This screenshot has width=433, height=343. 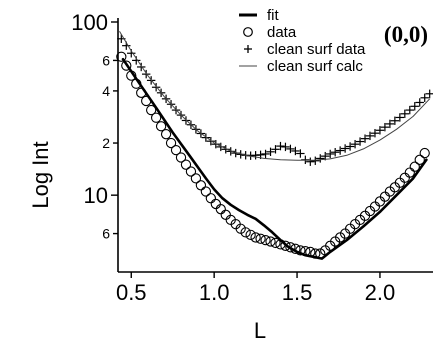 I want to click on y-tick-label: 100, so click(x=89, y=22).